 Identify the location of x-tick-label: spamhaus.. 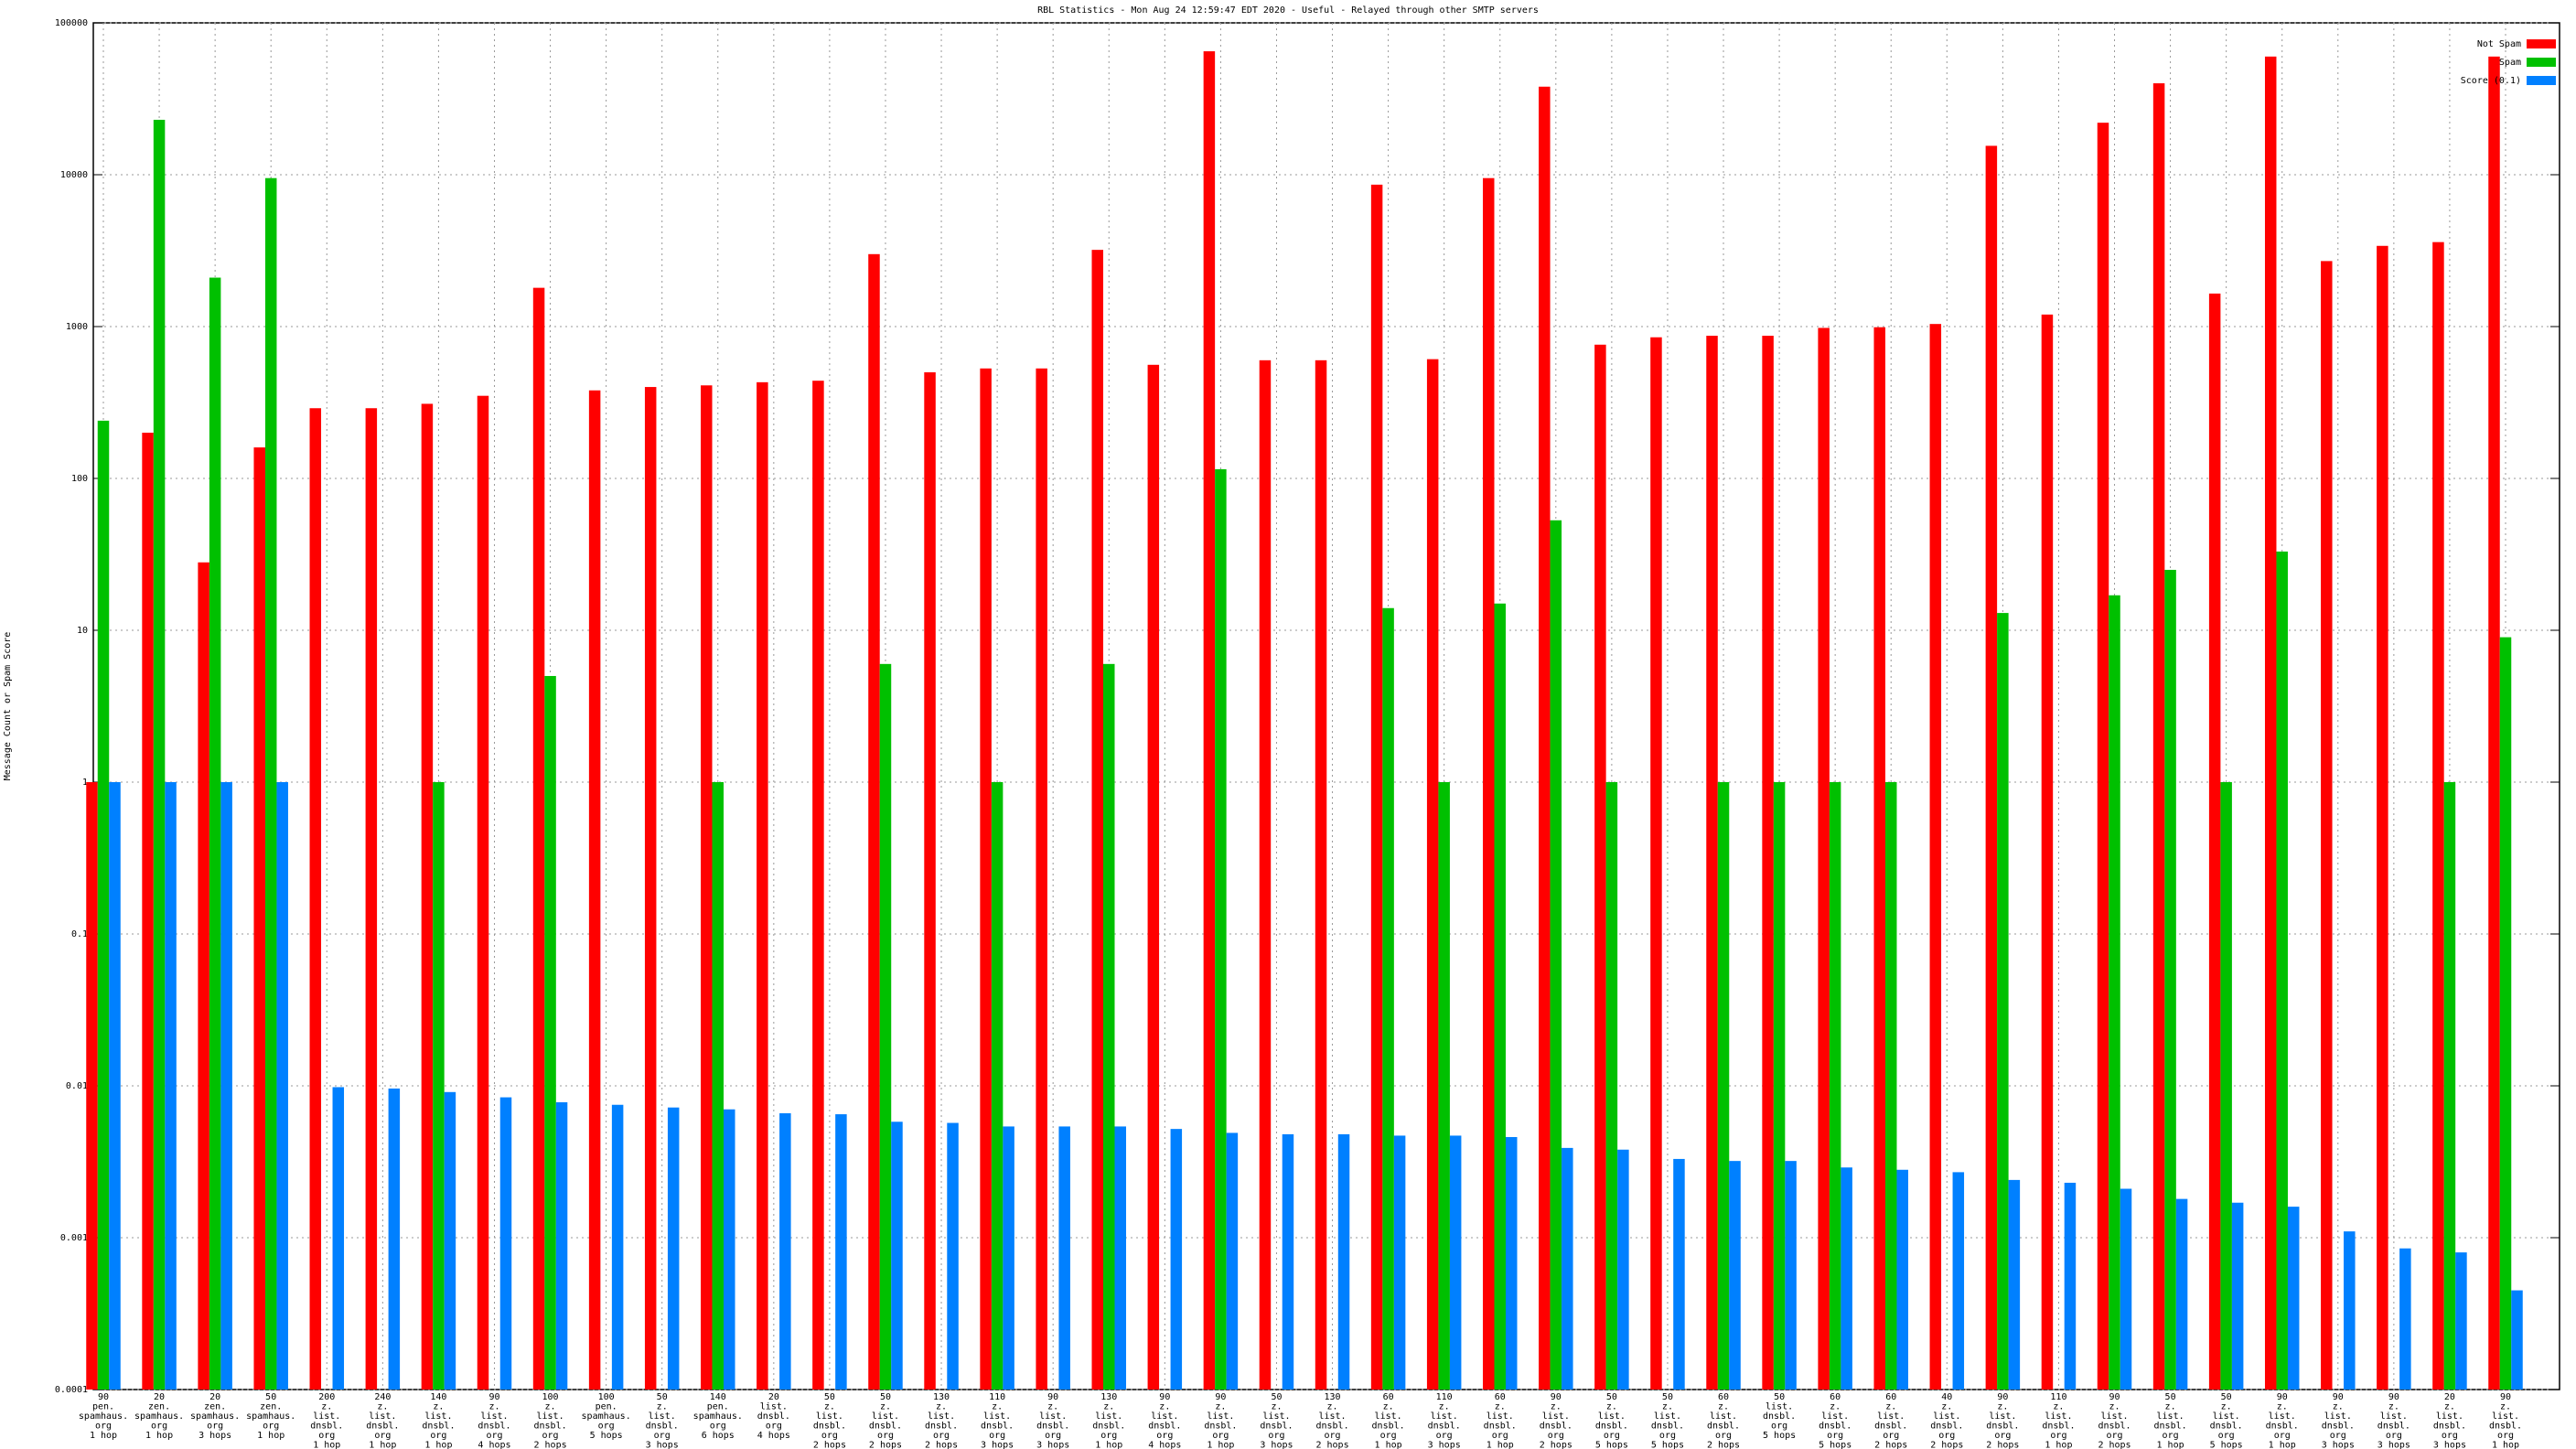
(159, 1416).